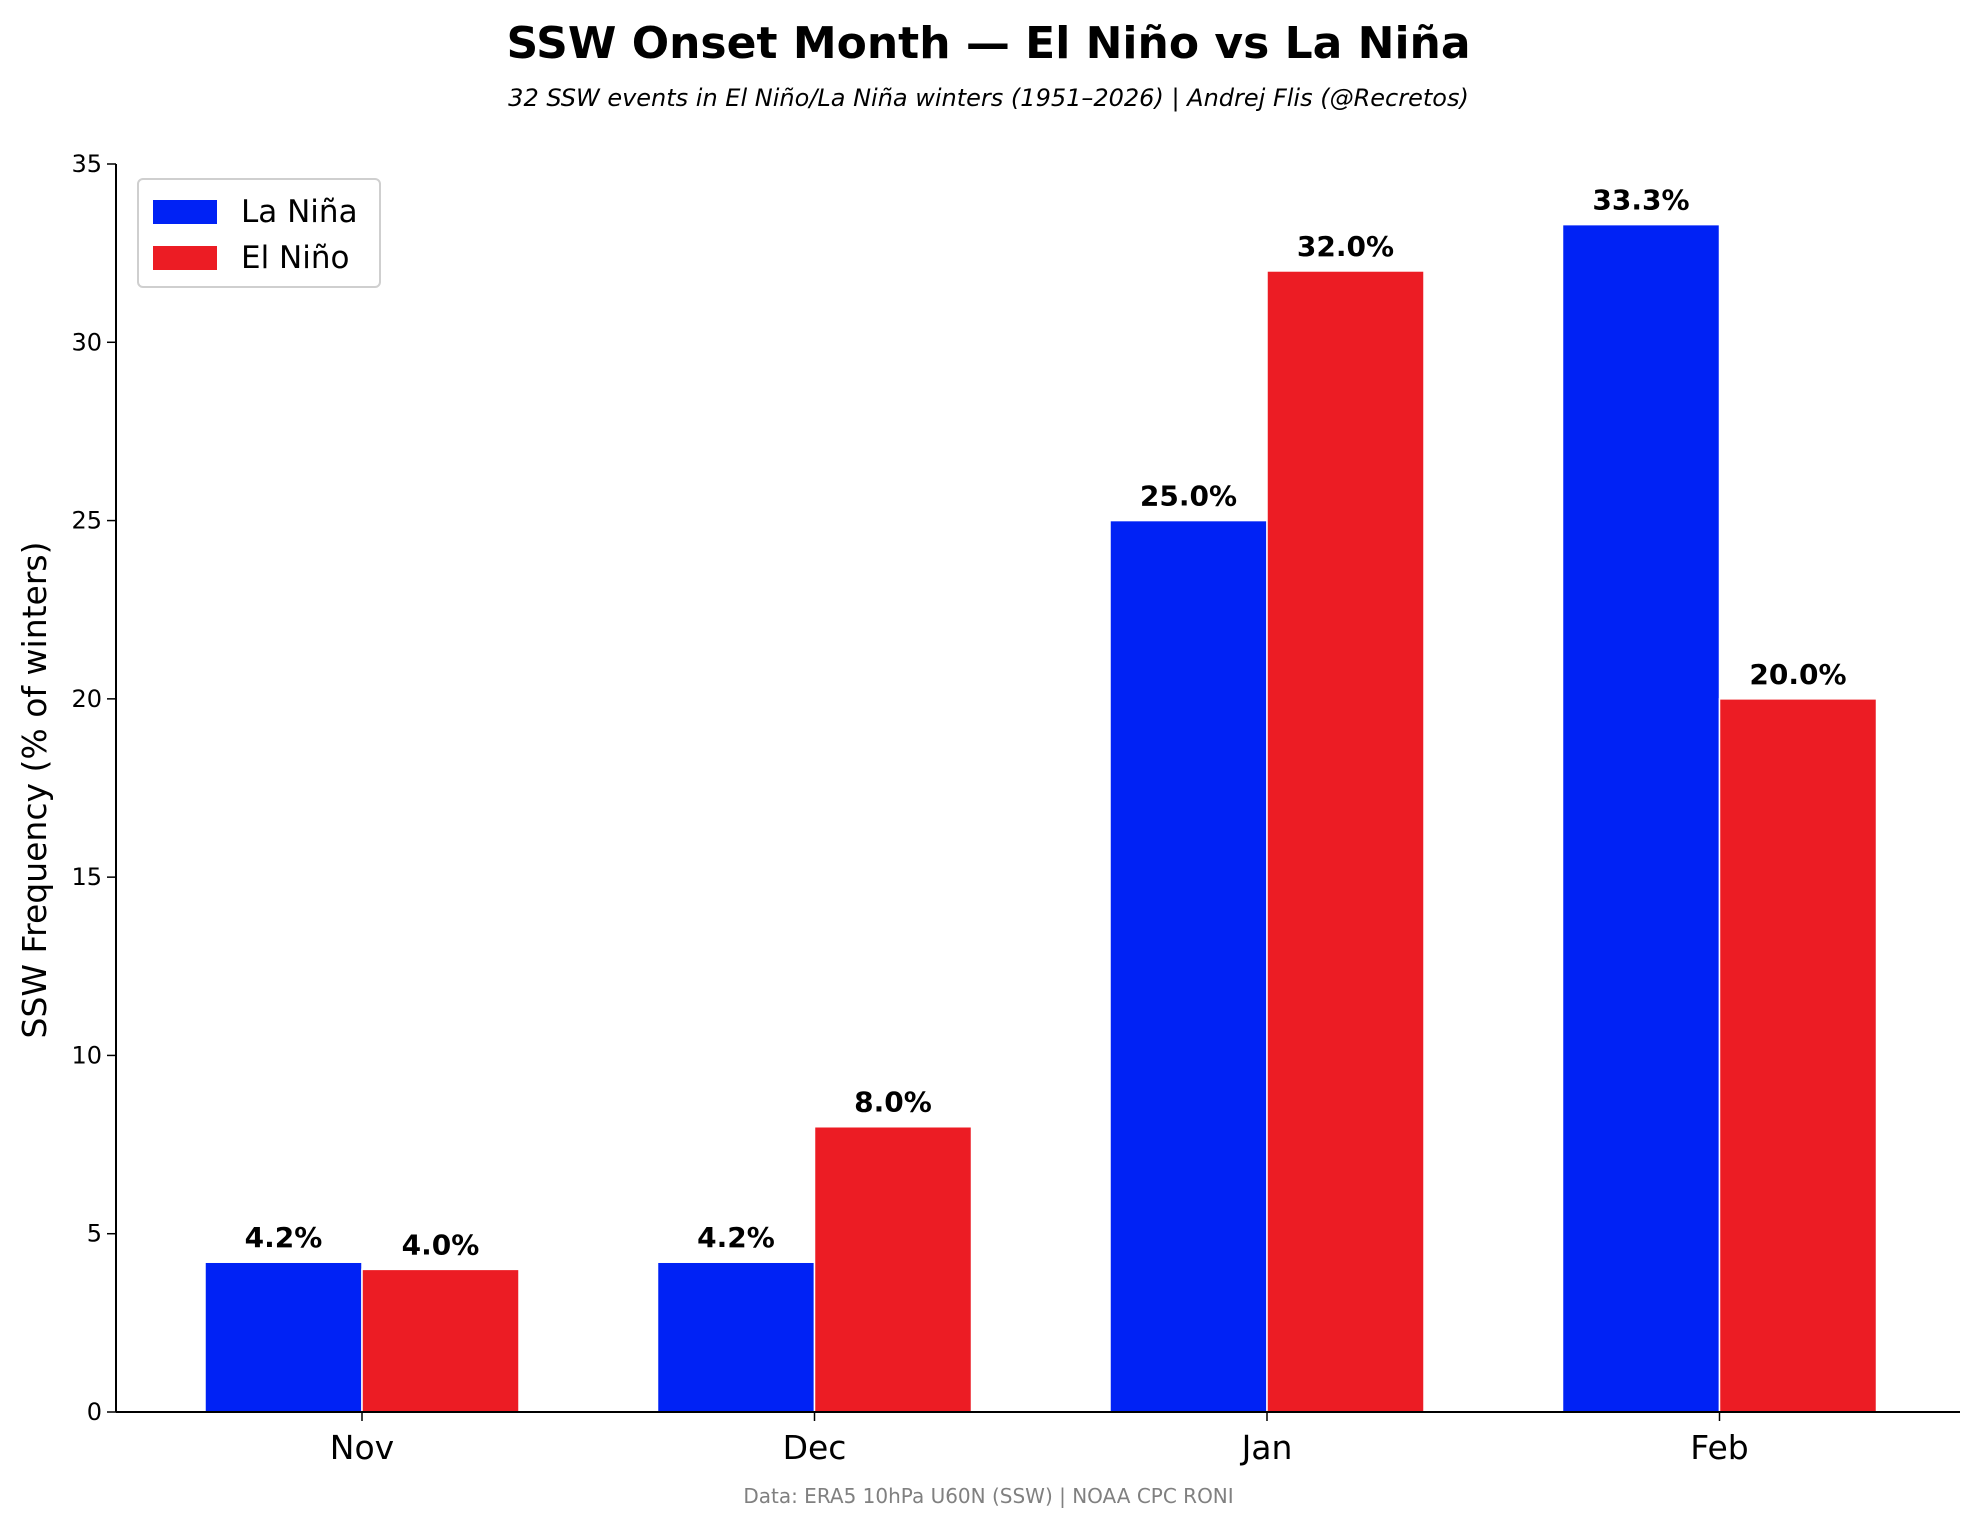 The image size is (1977, 1519). Describe the element at coordinates (295, 258) in the screenshot. I see `legend-label-el-nino: El Niño` at that location.